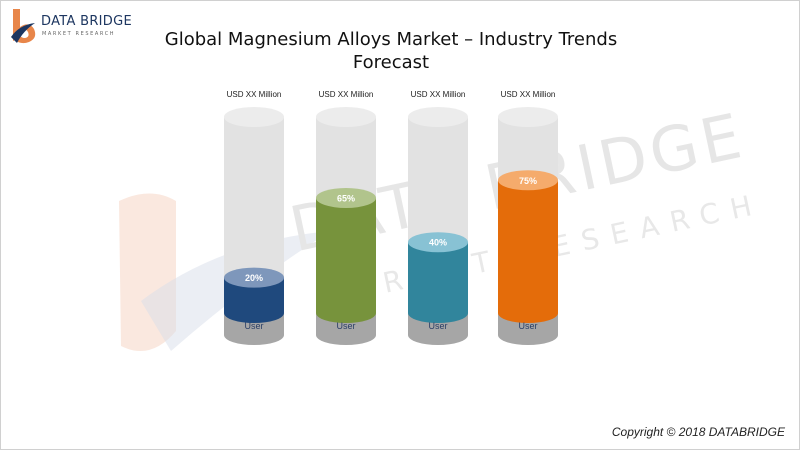  Describe the element at coordinates (87, 21) in the screenshot. I see `brand-name: DATA BRIDGE` at that location.